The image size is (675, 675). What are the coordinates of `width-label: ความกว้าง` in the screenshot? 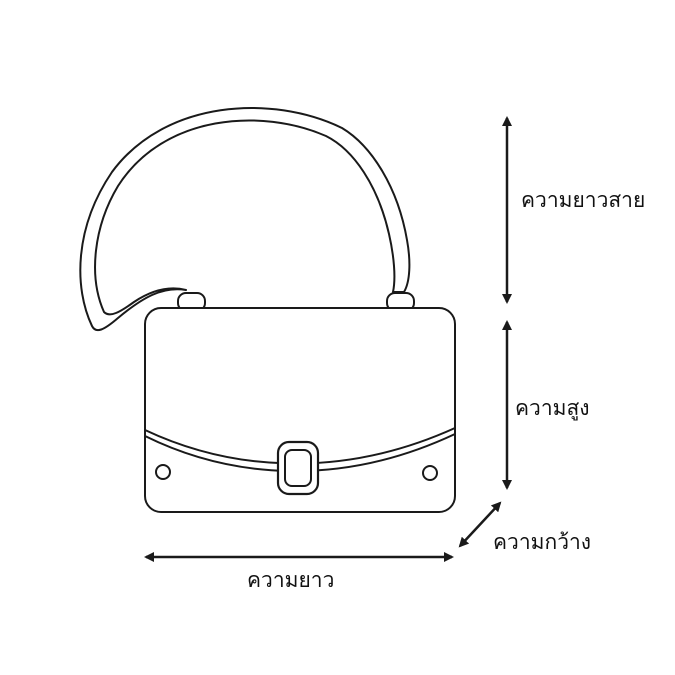 It's located at (542, 542).